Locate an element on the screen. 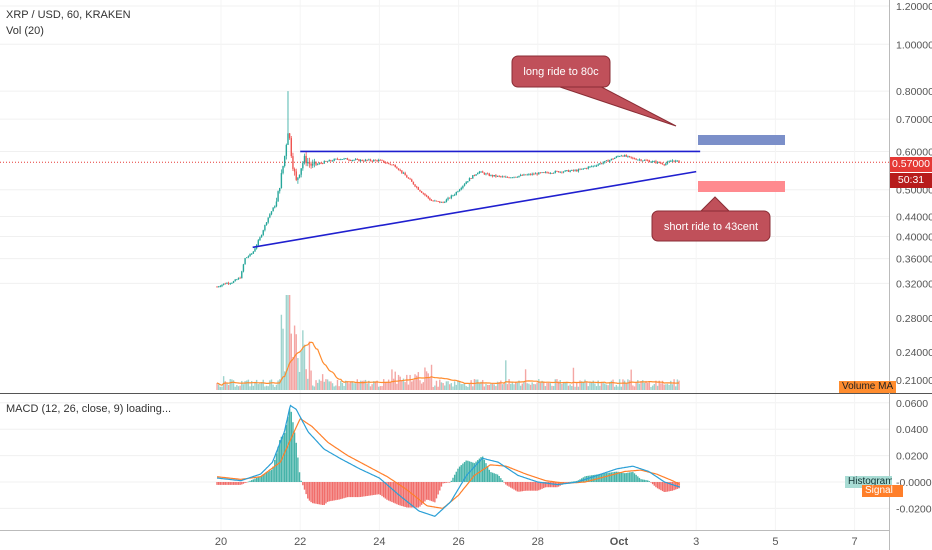  target-zones is located at coordinates (741, 163).